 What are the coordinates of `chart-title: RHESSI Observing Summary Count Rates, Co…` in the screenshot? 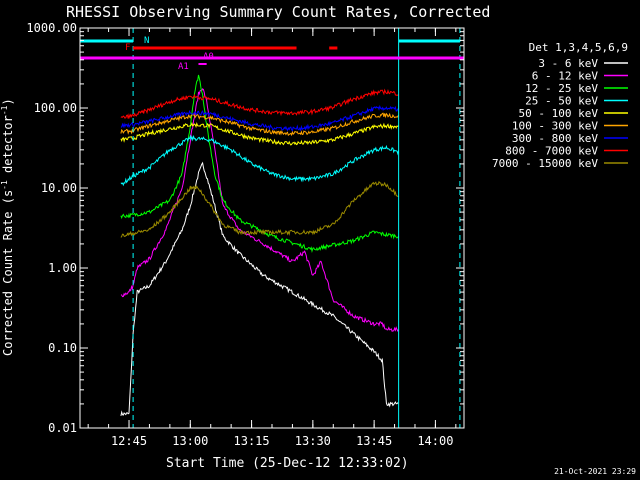 It's located at (278, 12).